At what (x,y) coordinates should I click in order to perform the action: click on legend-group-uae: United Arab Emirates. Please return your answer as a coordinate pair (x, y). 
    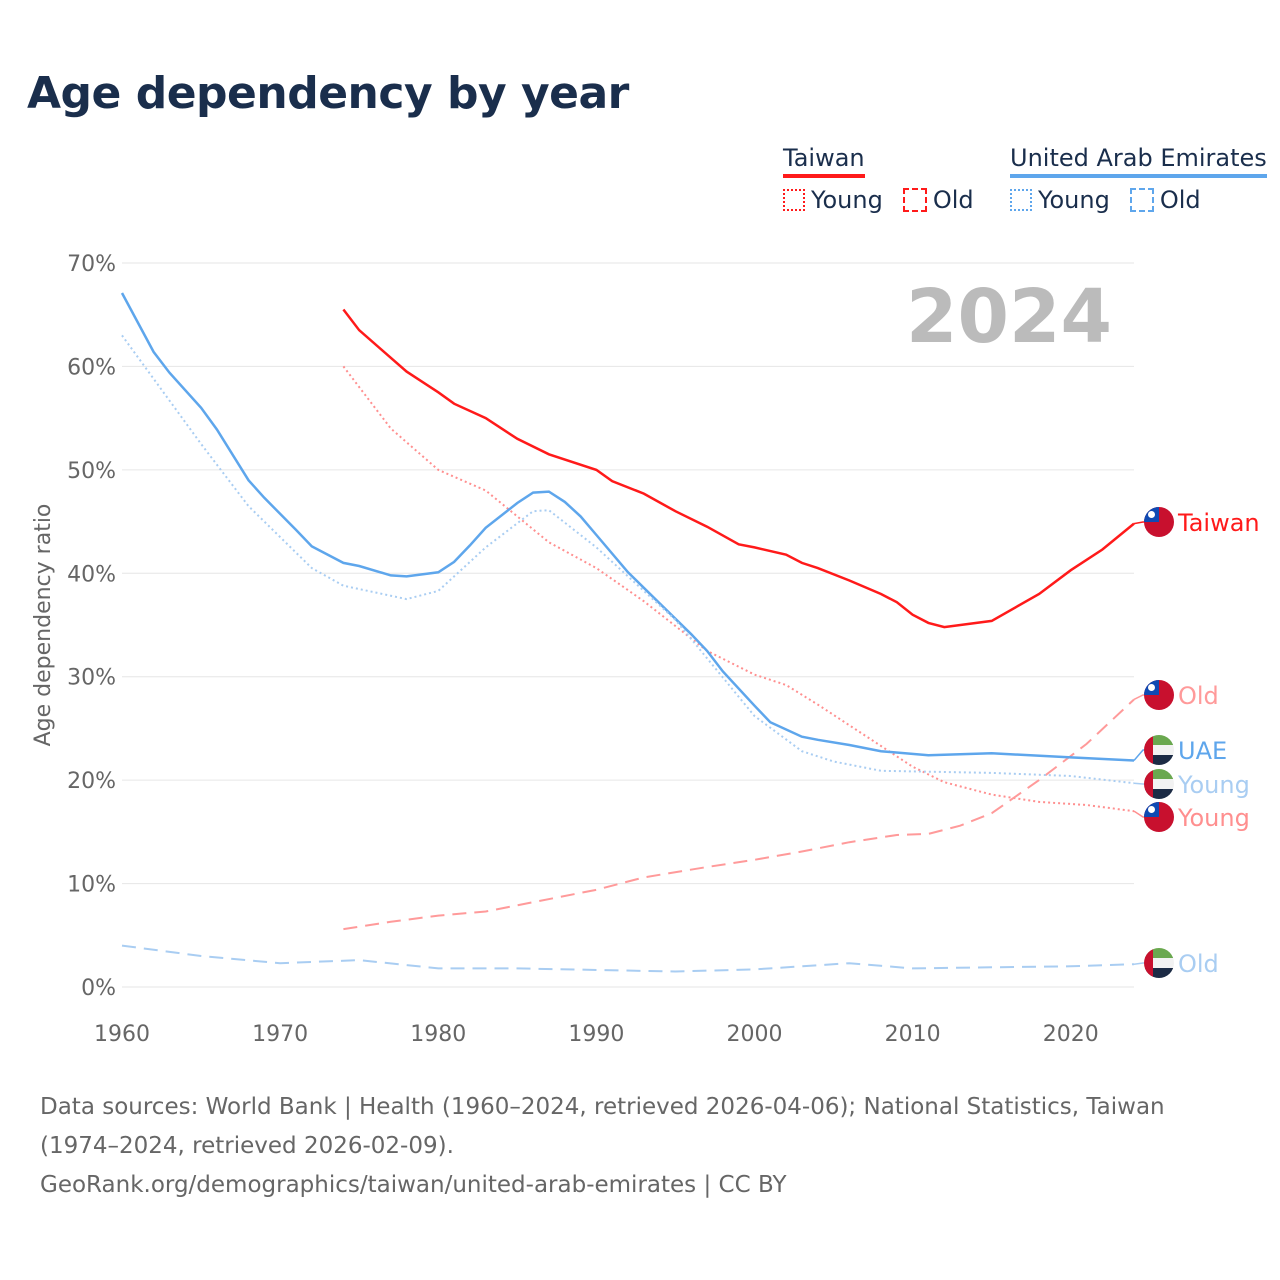
    Looking at the image, I should click on (1138, 161).